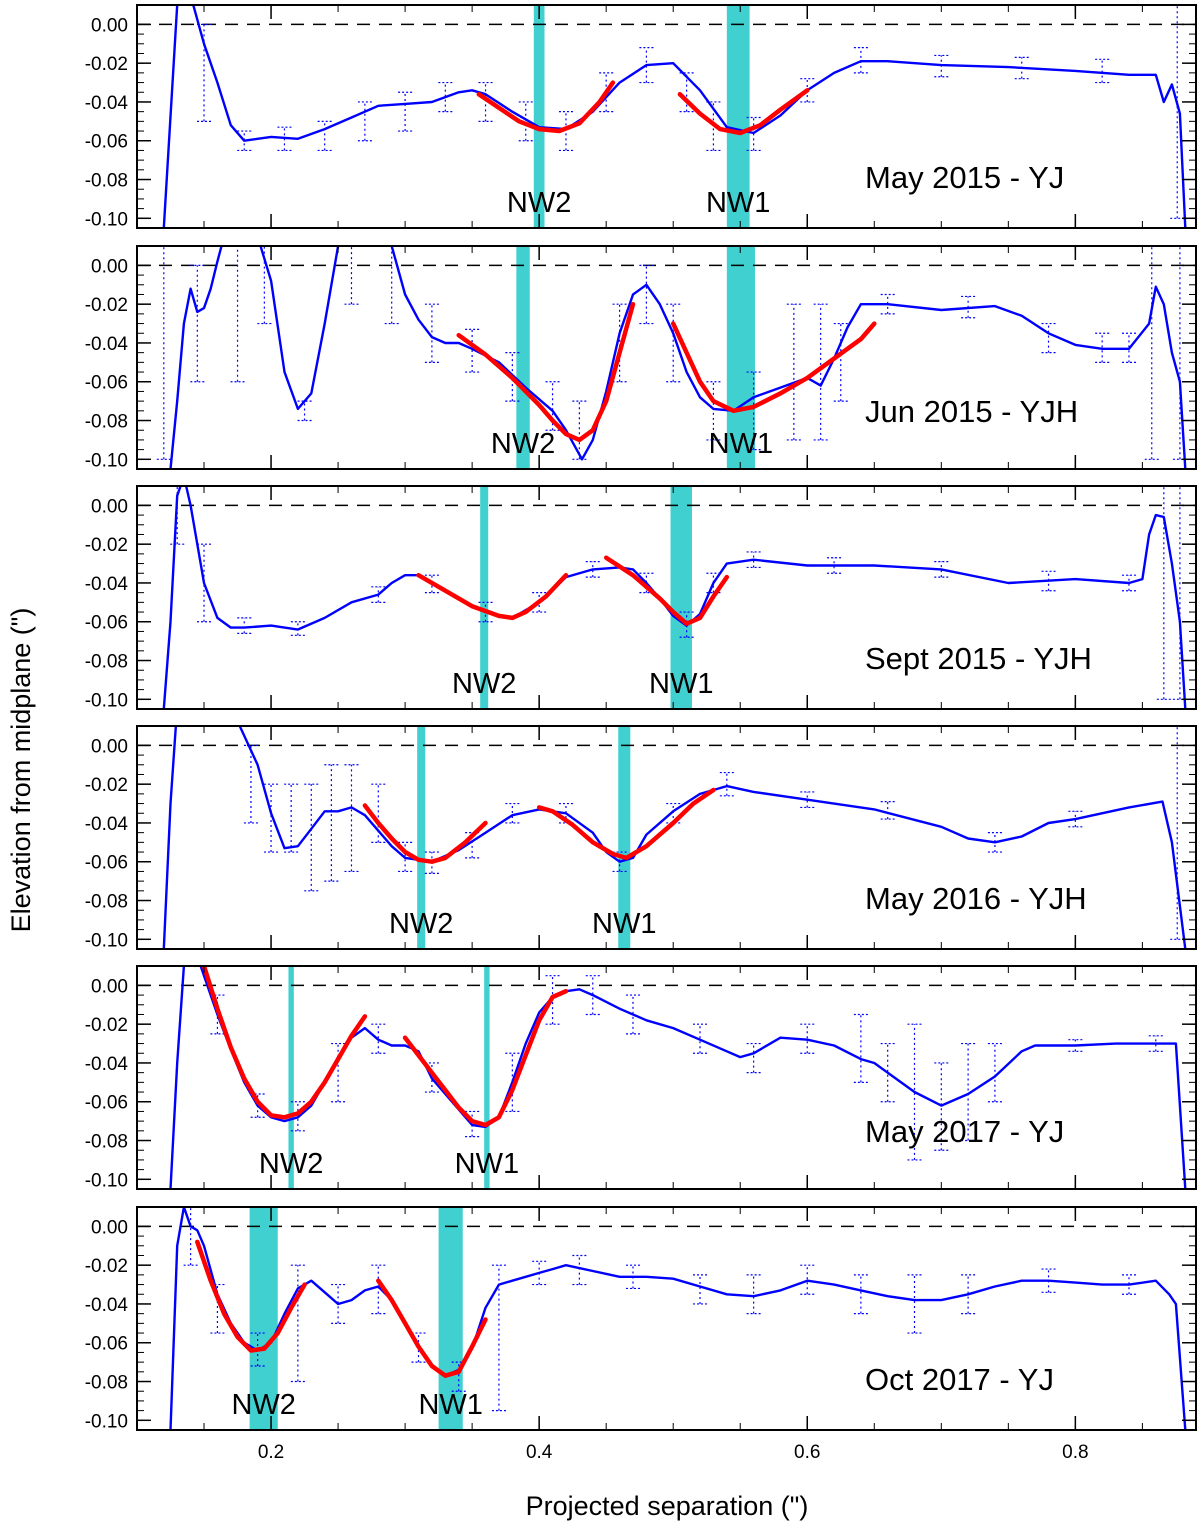 Image resolution: width=1200 pixels, height=1527 pixels. What do you see at coordinates (667, 1506) in the screenshot?
I see `x-axis-title: Projected separation (")` at bounding box center [667, 1506].